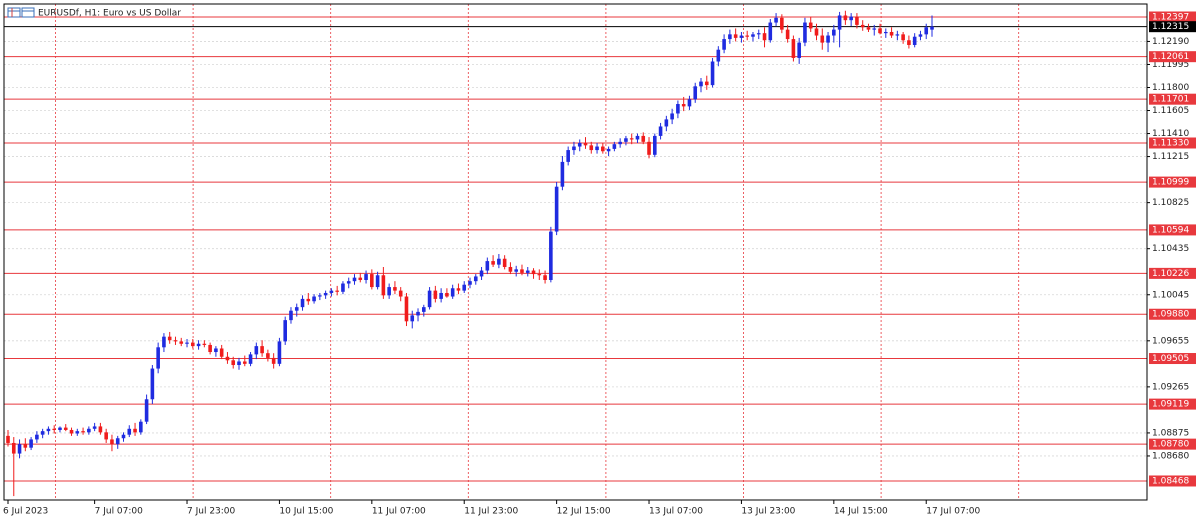  What do you see at coordinates (1170, 42) in the screenshot?
I see `y-tick-label: 1.12190` at bounding box center [1170, 42].